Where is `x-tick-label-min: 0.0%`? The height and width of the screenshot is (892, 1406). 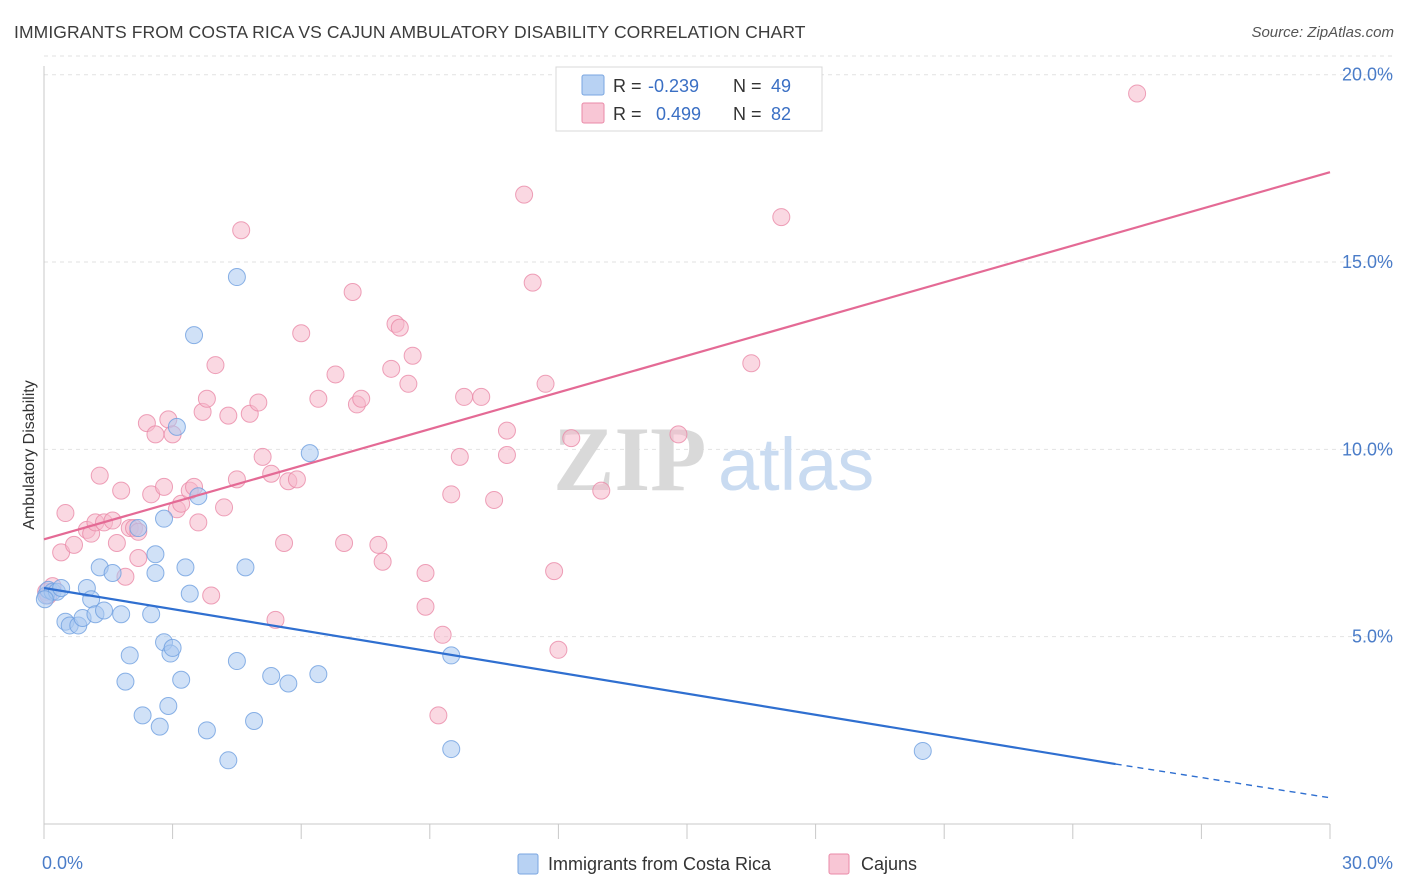
x-tick-label-min: 0.0% is located at coordinates (62, 863).